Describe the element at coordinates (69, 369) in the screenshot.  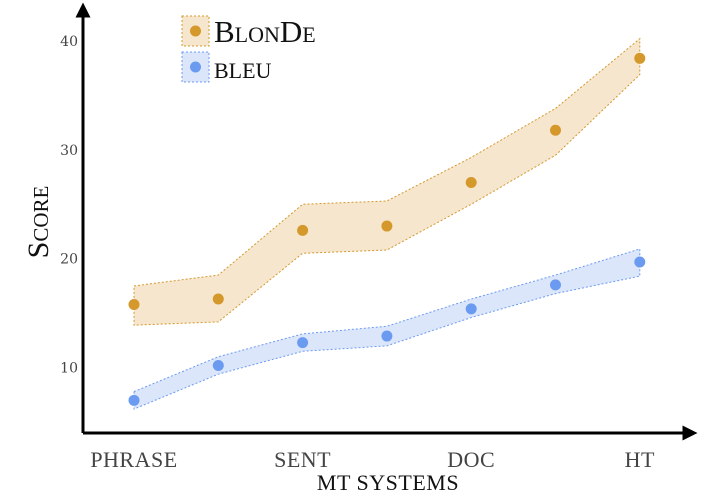
I see `y-tick-label: 10` at that location.